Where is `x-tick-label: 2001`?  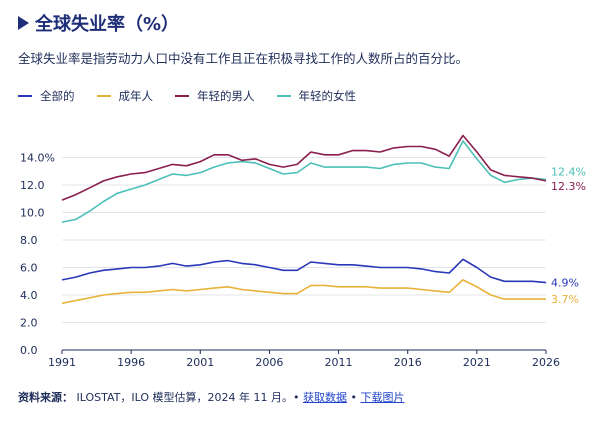
x-tick-label: 2001 is located at coordinates (200, 362).